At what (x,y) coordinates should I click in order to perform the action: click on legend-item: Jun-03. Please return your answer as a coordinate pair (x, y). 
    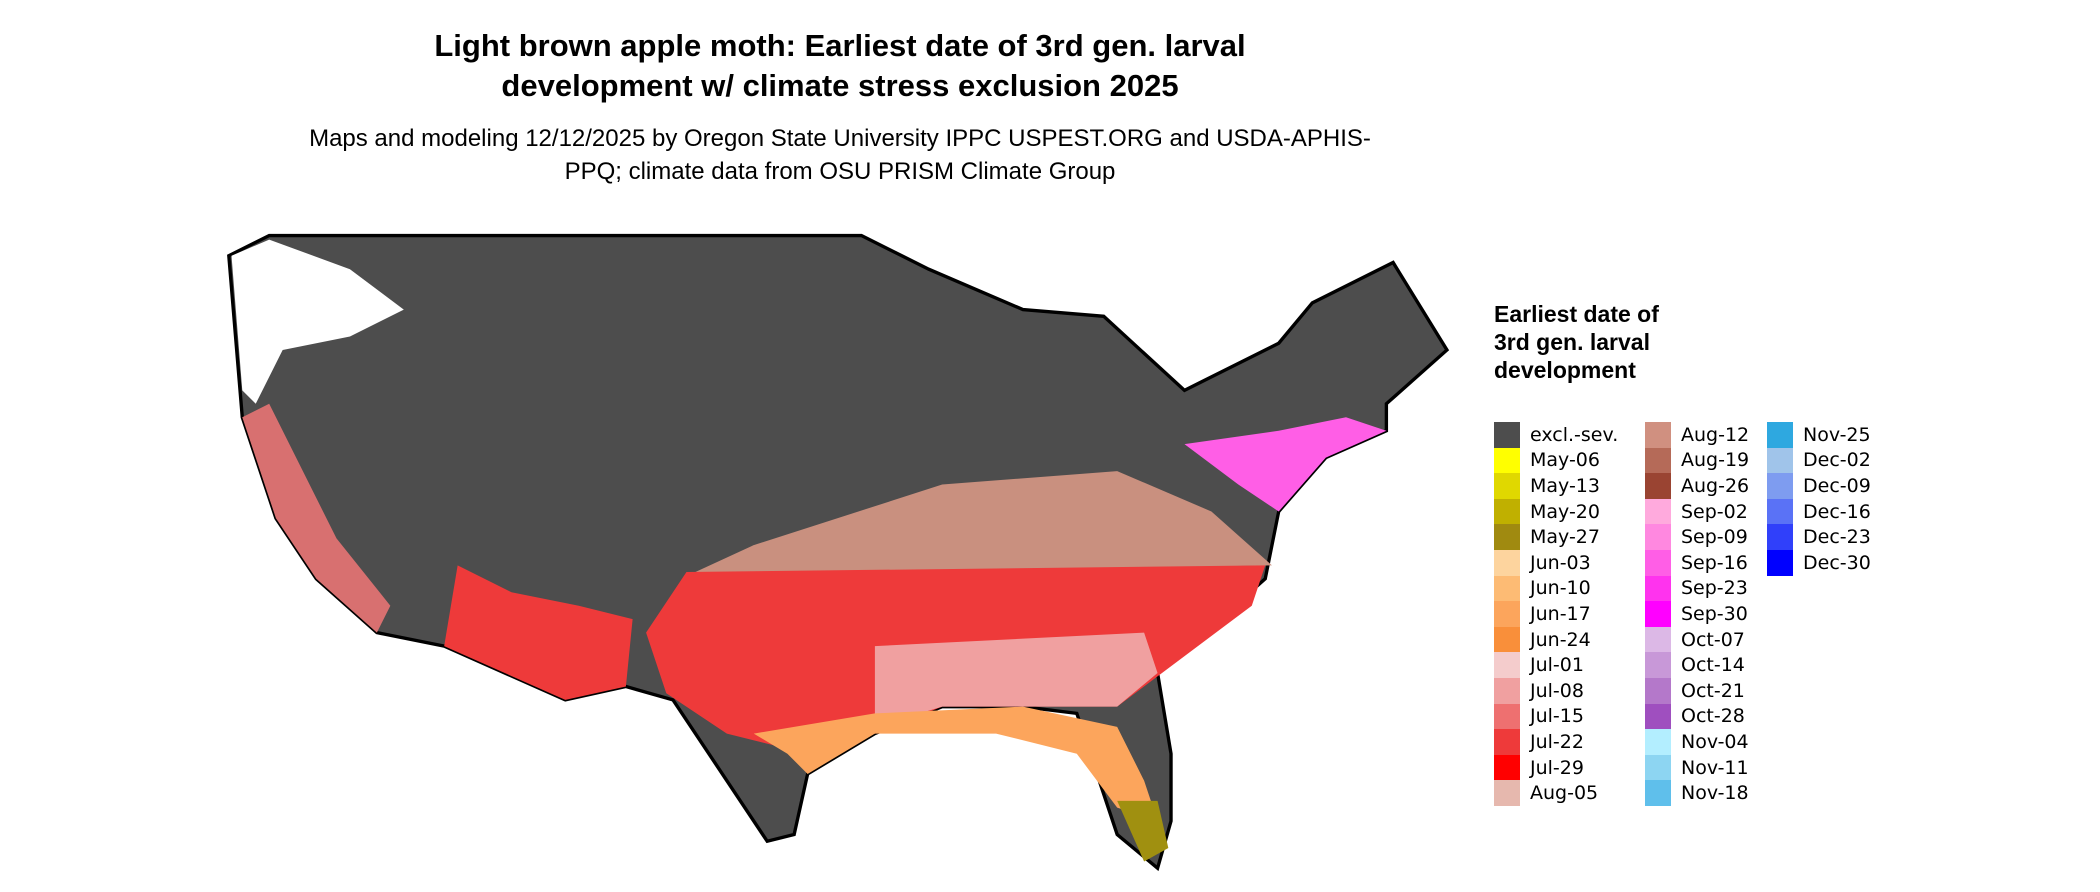
    Looking at the image, I should click on (1569, 562).